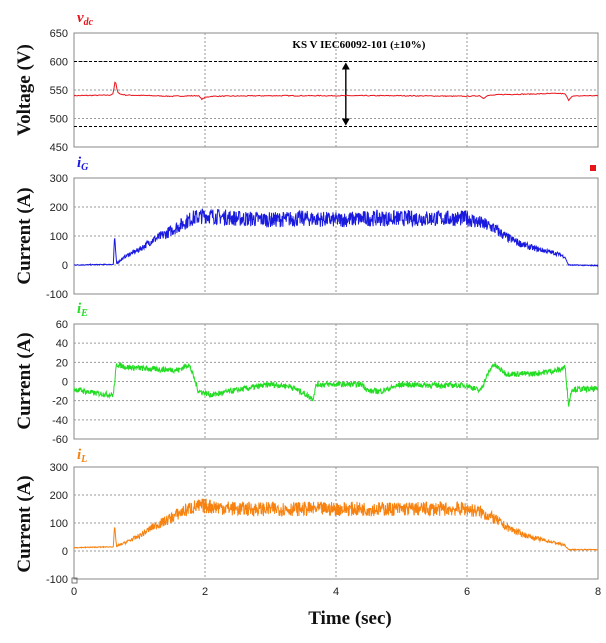  Describe the element at coordinates (62, 363) in the screenshot. I see `y-tick-label: 20` at that location.